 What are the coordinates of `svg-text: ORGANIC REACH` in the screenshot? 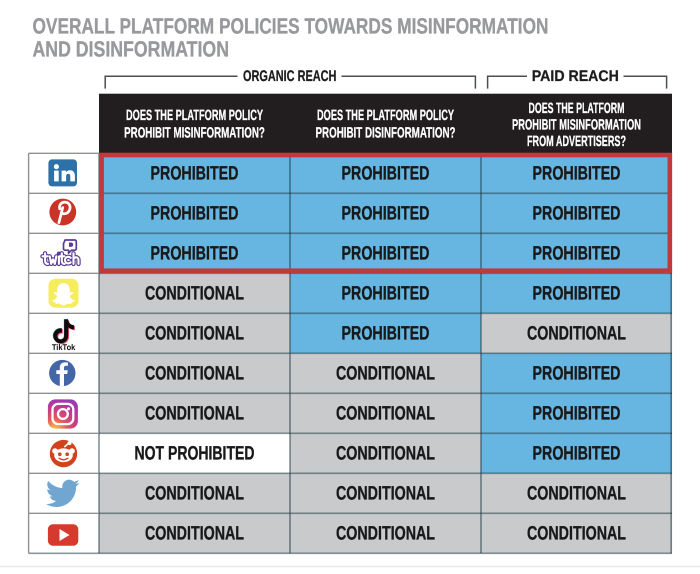 It's located at (289, 76).